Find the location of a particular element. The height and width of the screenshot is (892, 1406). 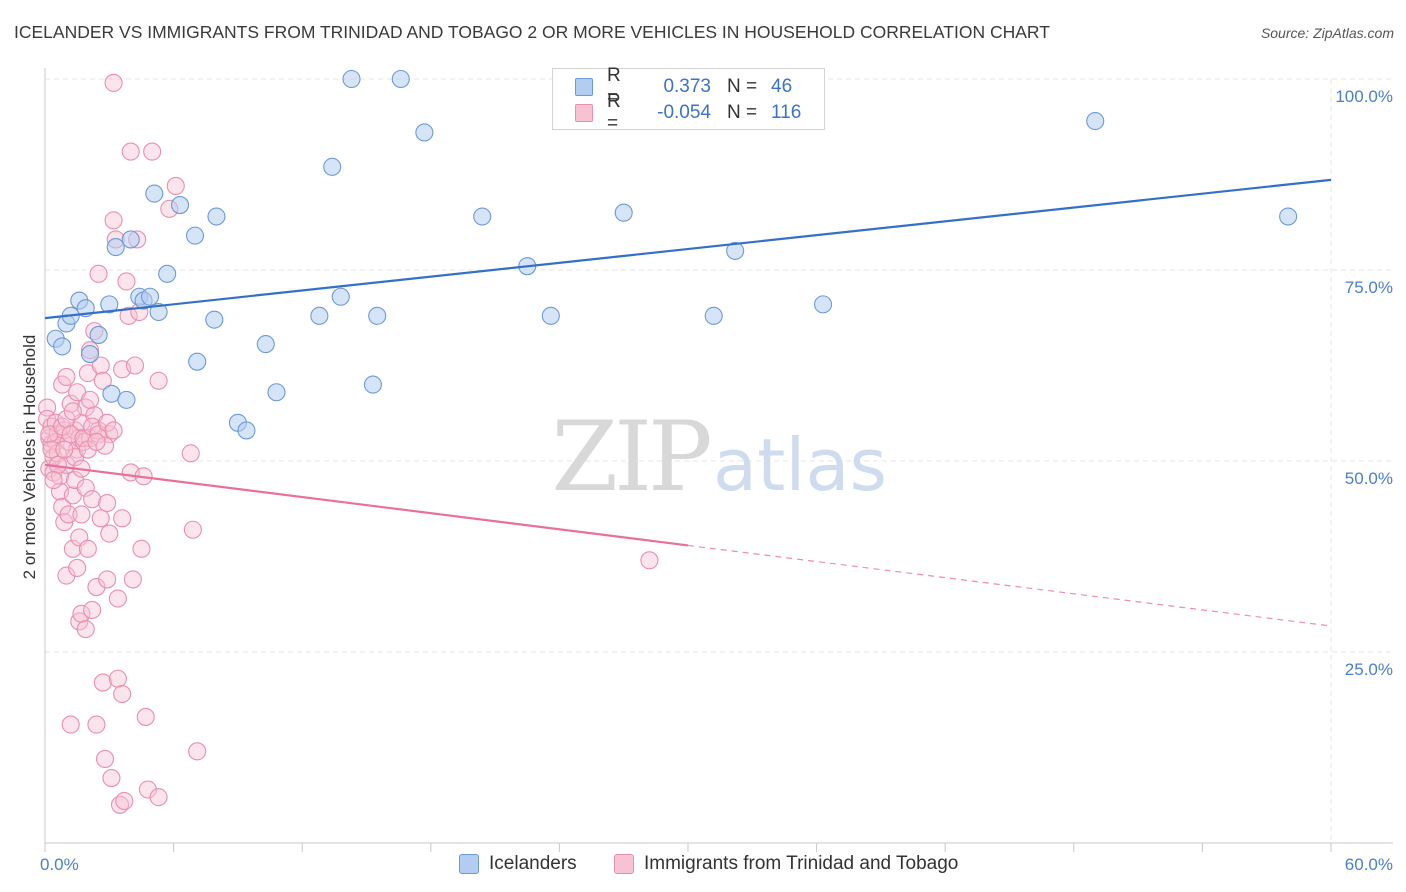

trendline-icelanders is located at coordinates (688, 249).